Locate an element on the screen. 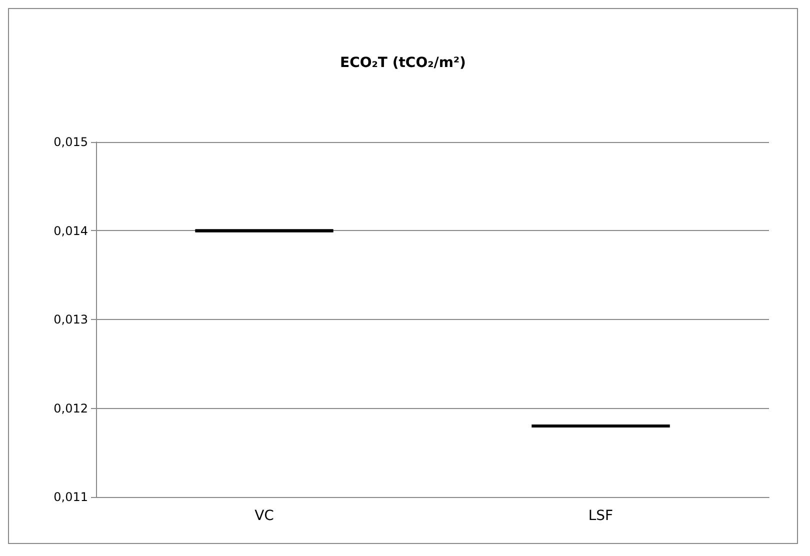 The height and width of the screenshot is (556, 810). y-tick-label: 0,012 is located at coordinates (71, 408).